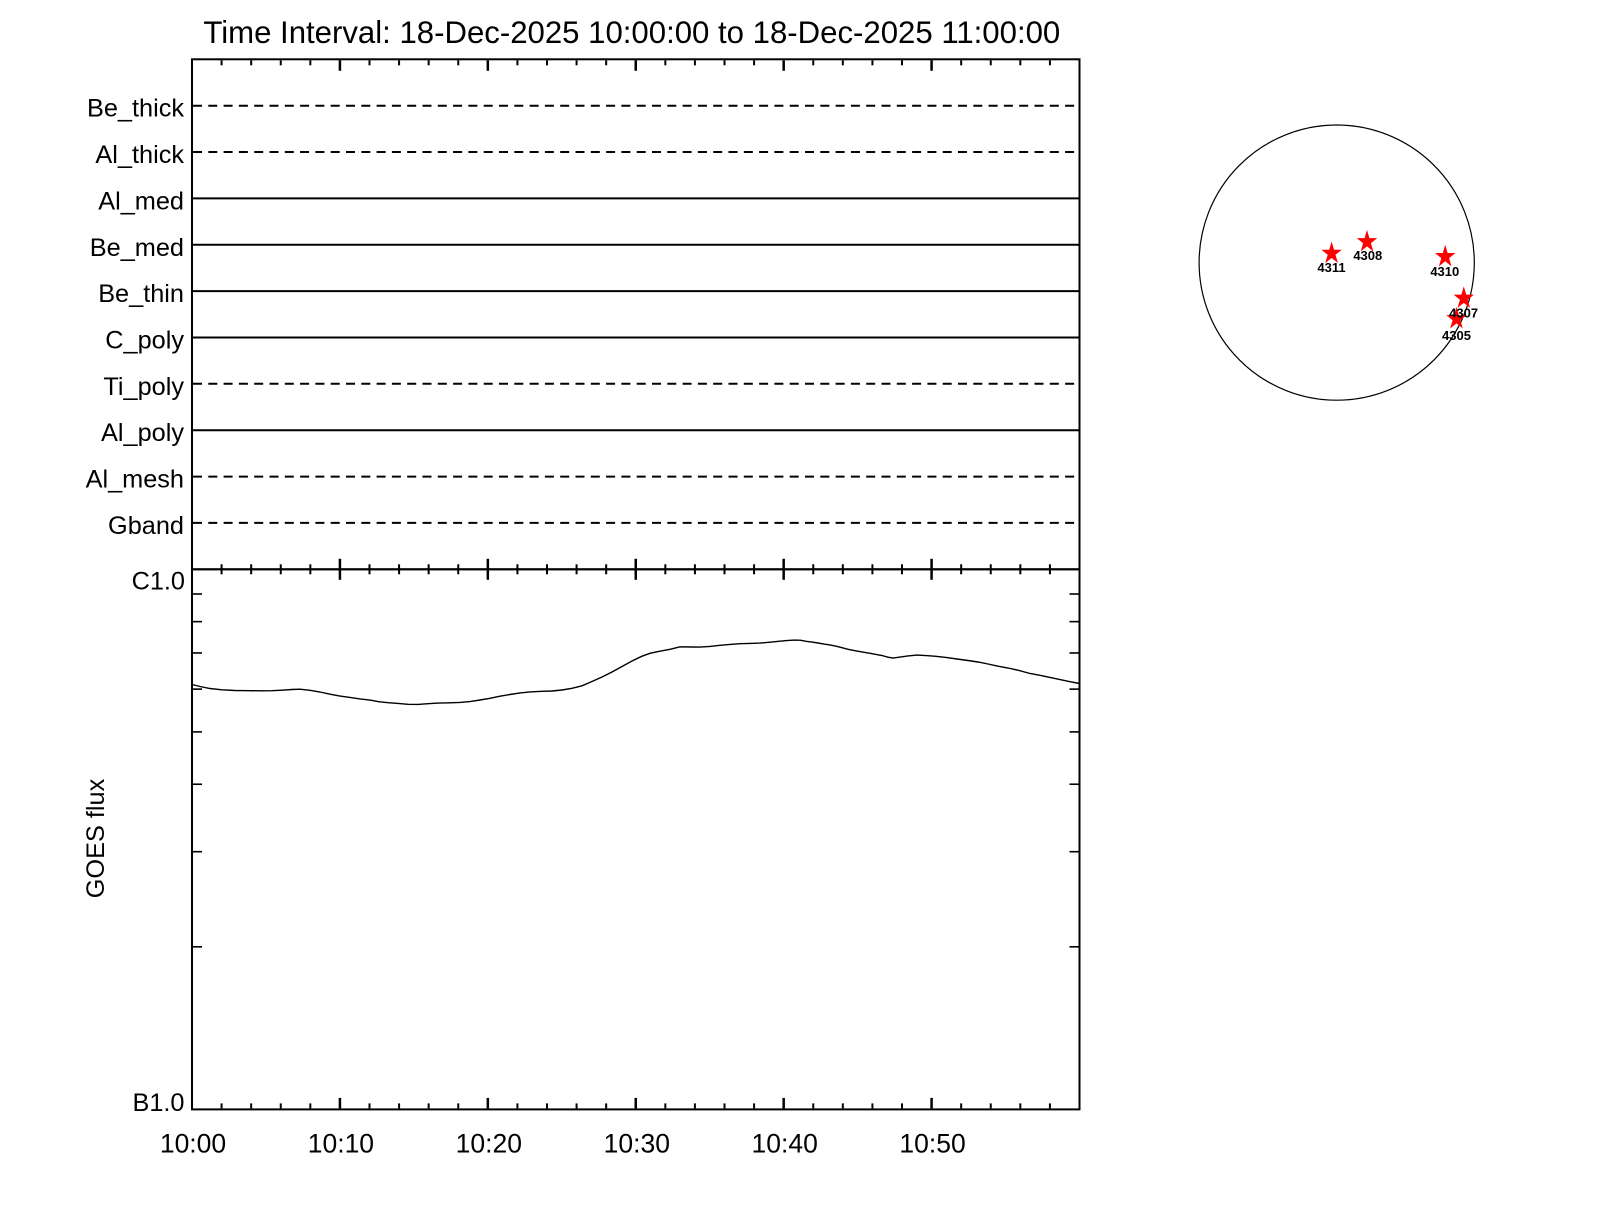 This screenshot has width=1600, height=1205. What do you see at coordinates (146, 526) in the screenshot?
I see `svg-text: Gband` at bounding box center [146, 526].